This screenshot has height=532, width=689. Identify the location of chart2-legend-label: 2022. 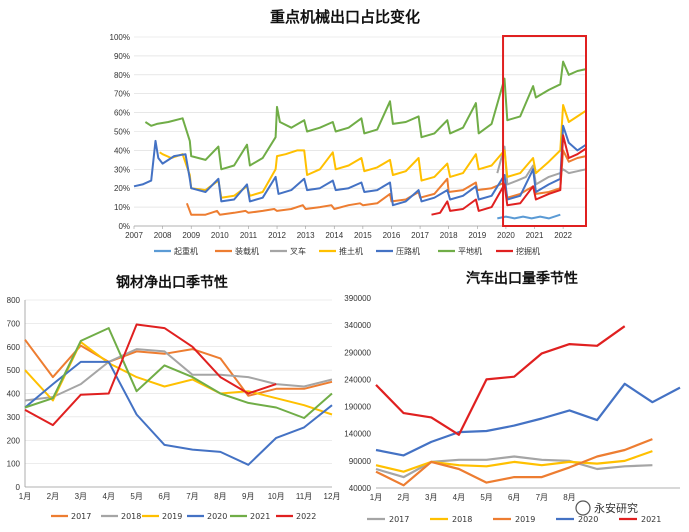
(306, 516).